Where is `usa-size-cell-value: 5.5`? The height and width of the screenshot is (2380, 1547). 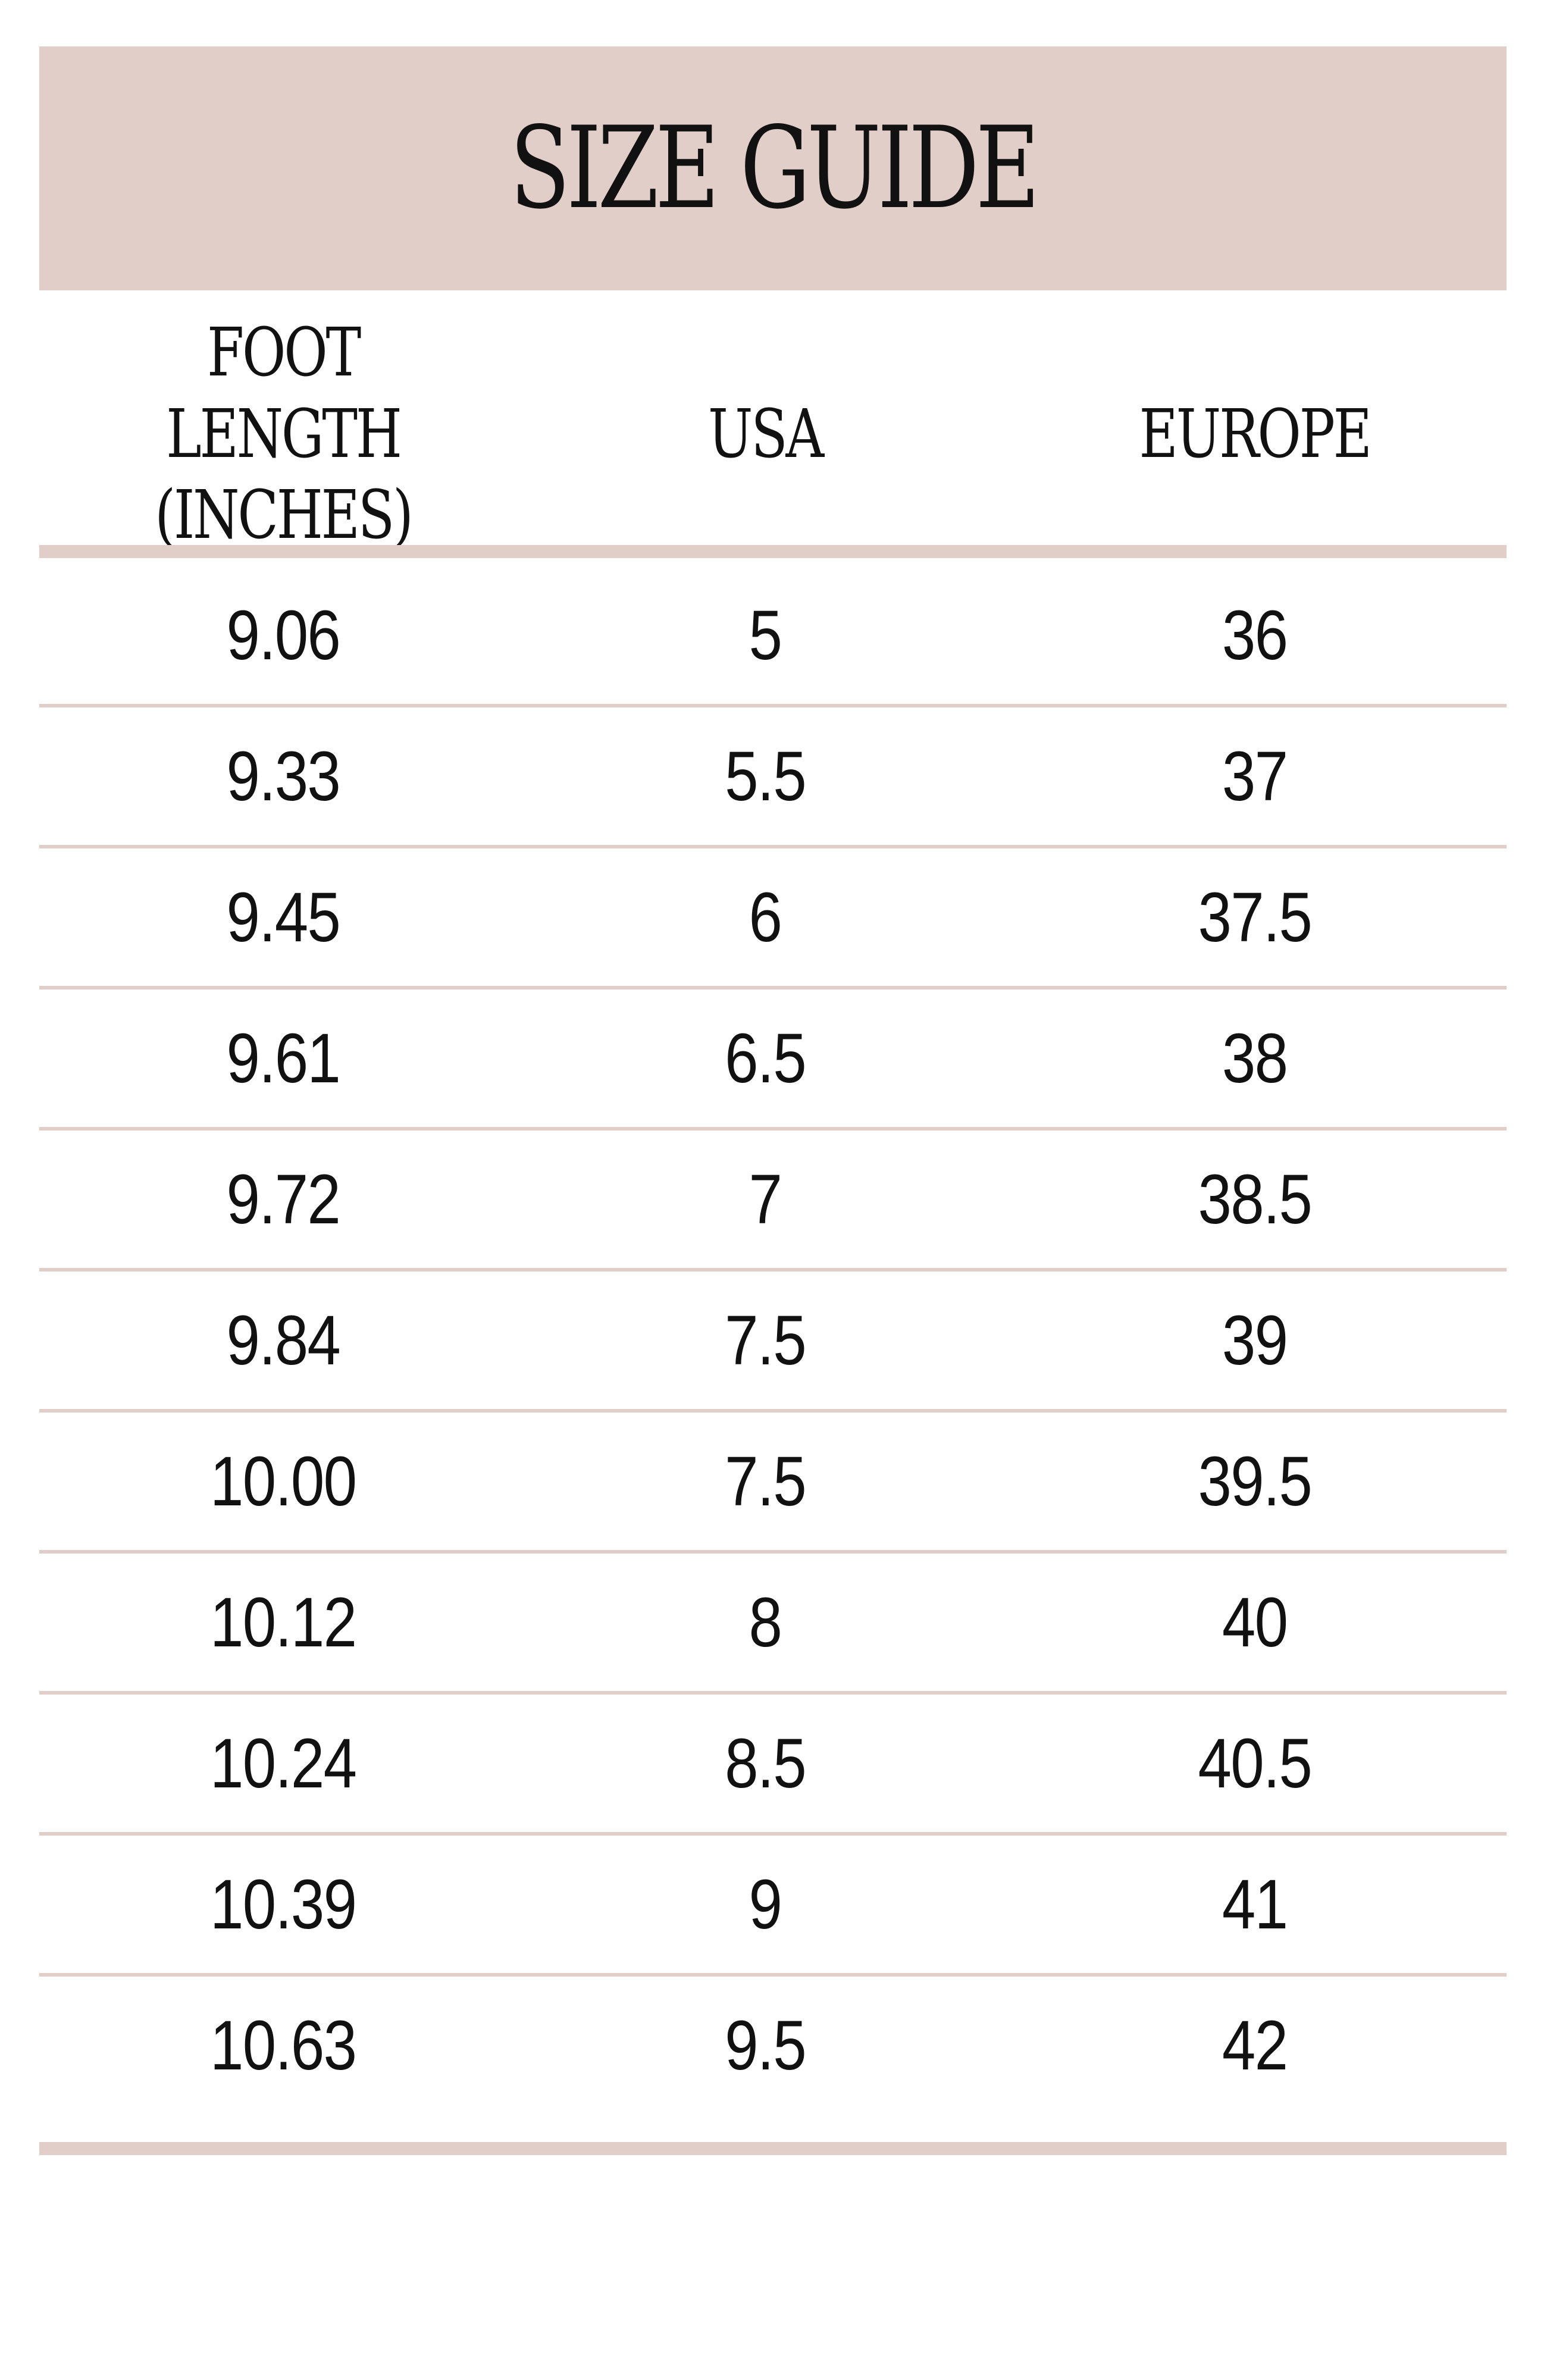
usa-size-cell-value: 5.5 is located at coordinates (766, 776).